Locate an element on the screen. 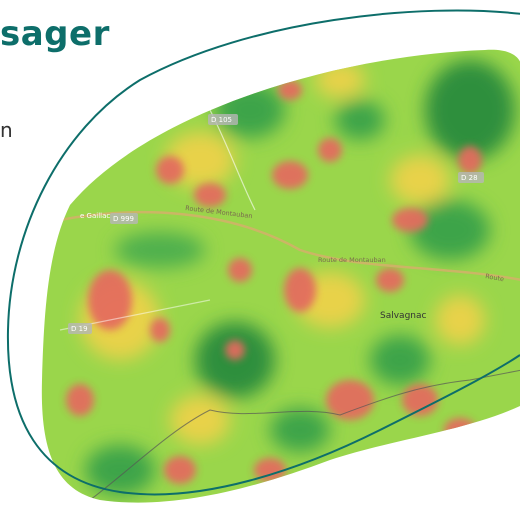  road-label-d19: D 19 is located at coordinates (79, 329).